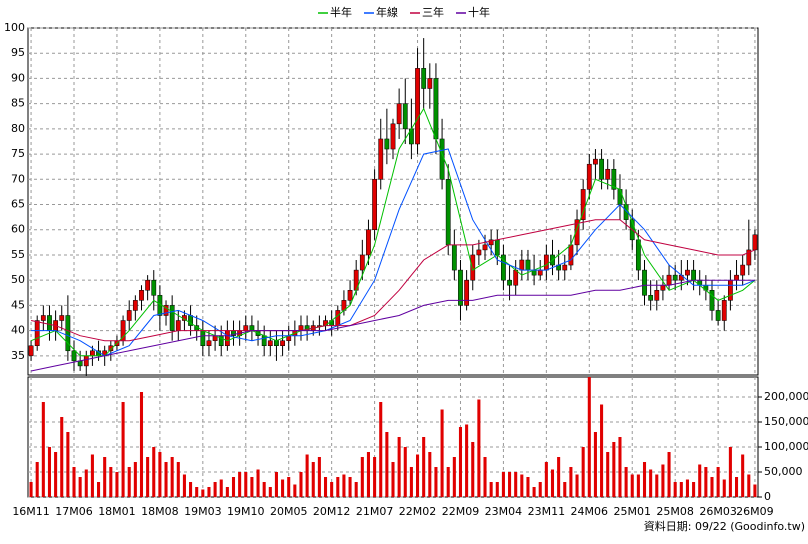 The image size is (808, 544). I want to click on y-tick-label: 40, so click(18, 330).